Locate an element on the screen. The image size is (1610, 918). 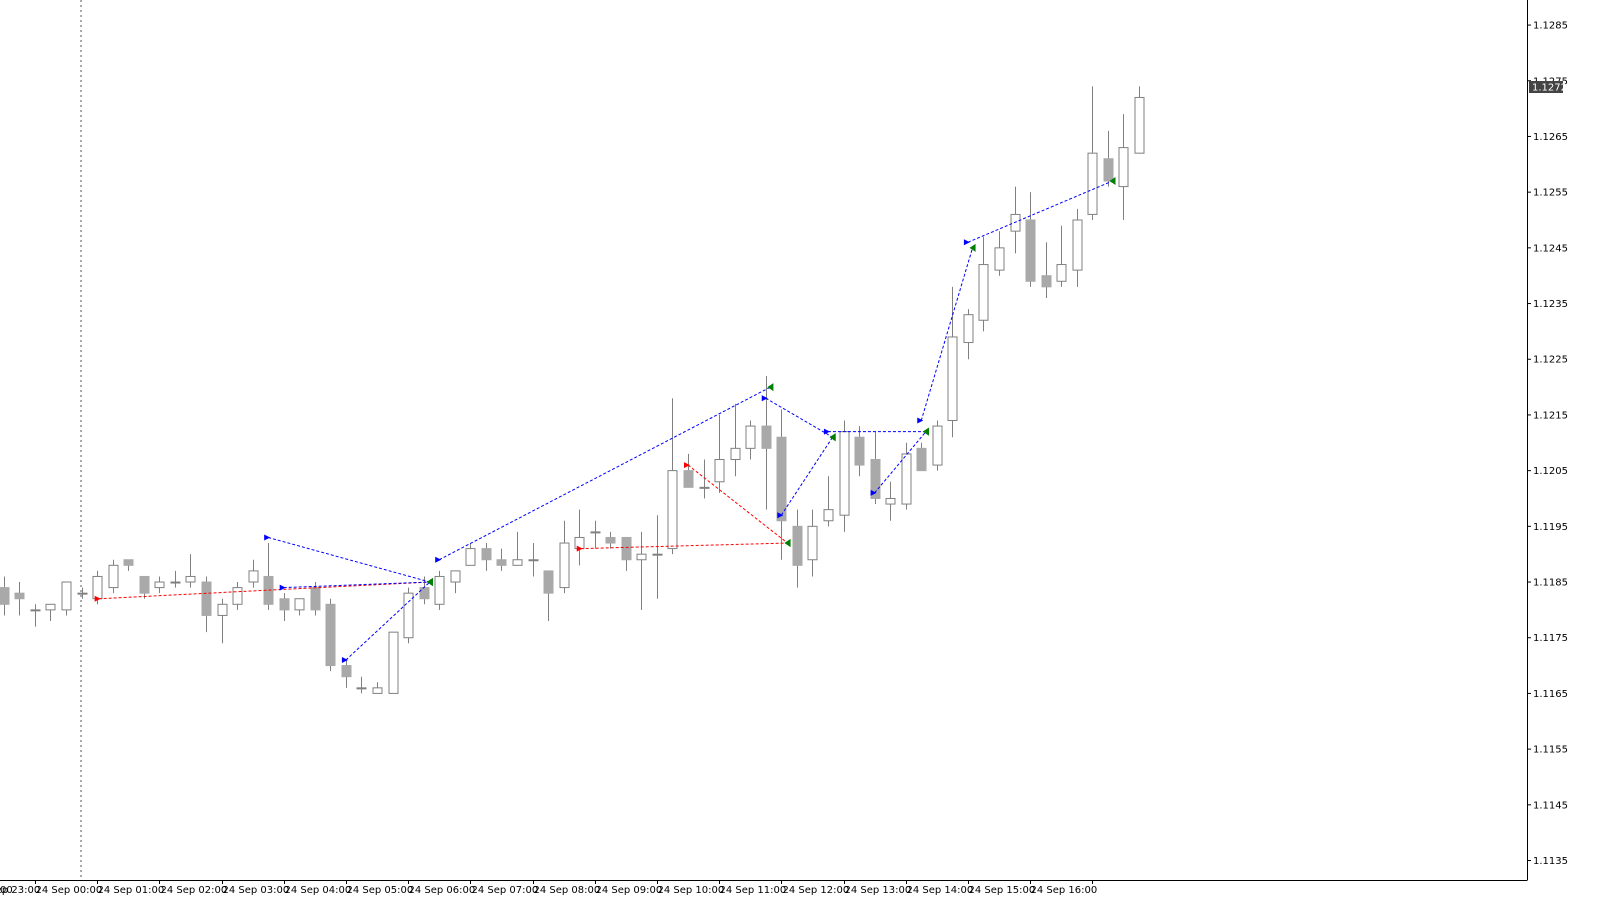
time-tick-label: 23 Sep 23:00 is located at coordinates (20, 890).